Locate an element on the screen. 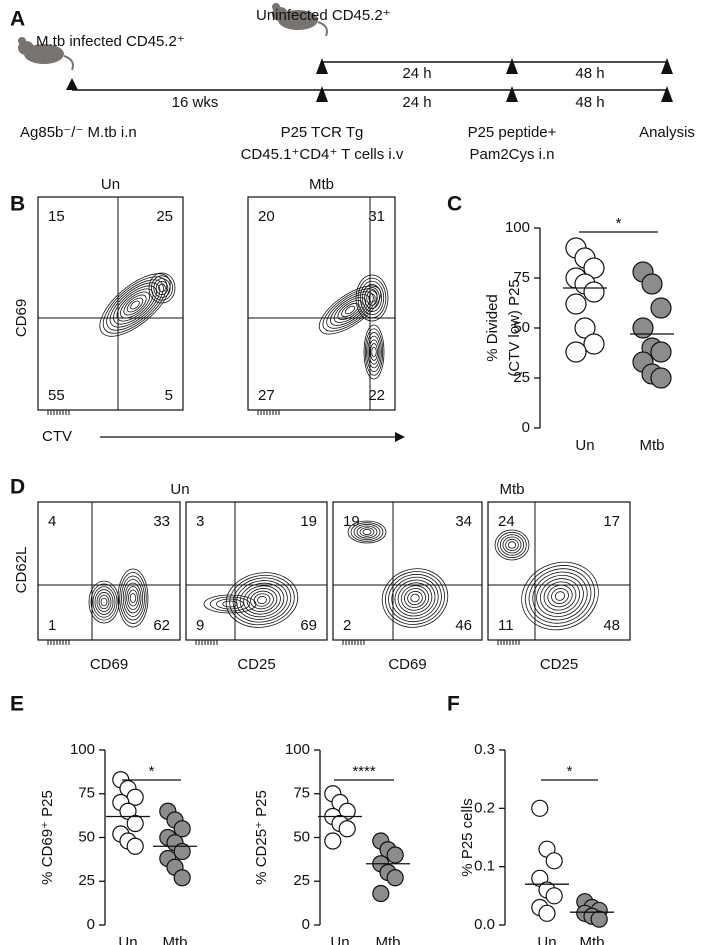  quadrant-percent: 27 is located at coordinates (266, 395).